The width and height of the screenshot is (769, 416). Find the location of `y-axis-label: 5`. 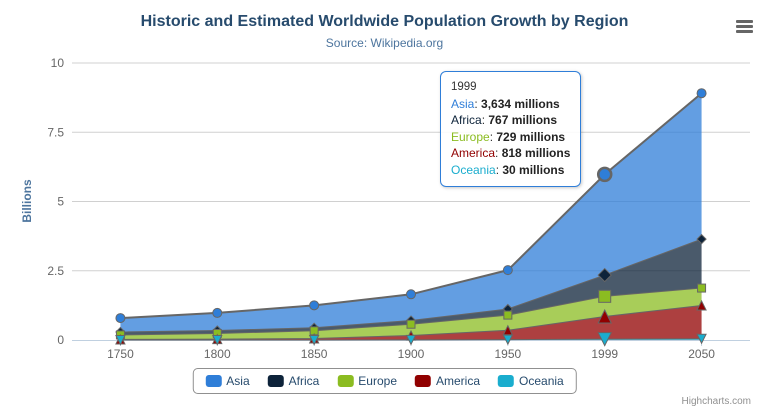

y-axis-label: 5 is located at coordinates (60, 202).